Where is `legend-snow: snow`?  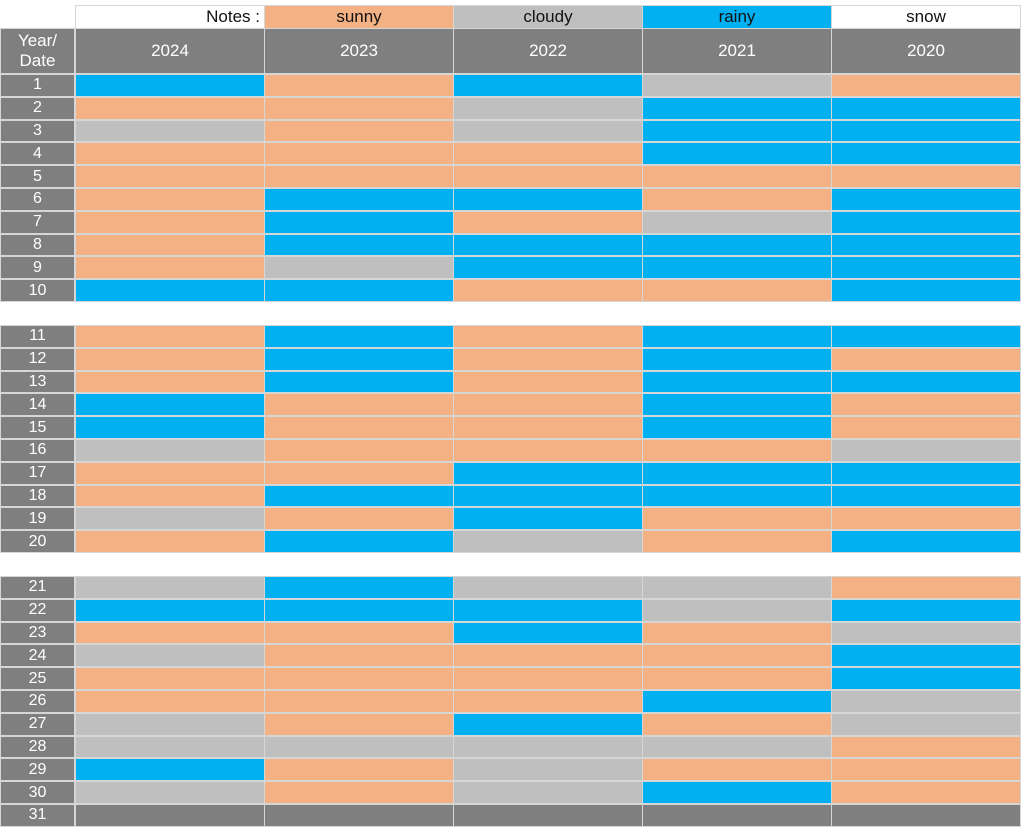 legend-snow: snow is located at coordinates (926, 17).